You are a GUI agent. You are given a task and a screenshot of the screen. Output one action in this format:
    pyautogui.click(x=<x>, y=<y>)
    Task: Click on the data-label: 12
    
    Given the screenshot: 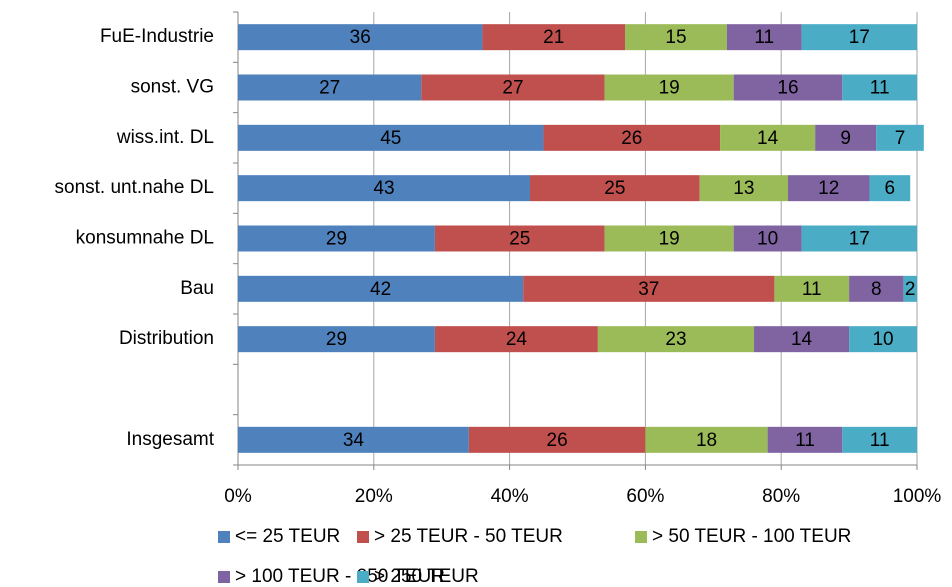 What is the action you would take?
    pyautogui.click(x=828, y=188)
    